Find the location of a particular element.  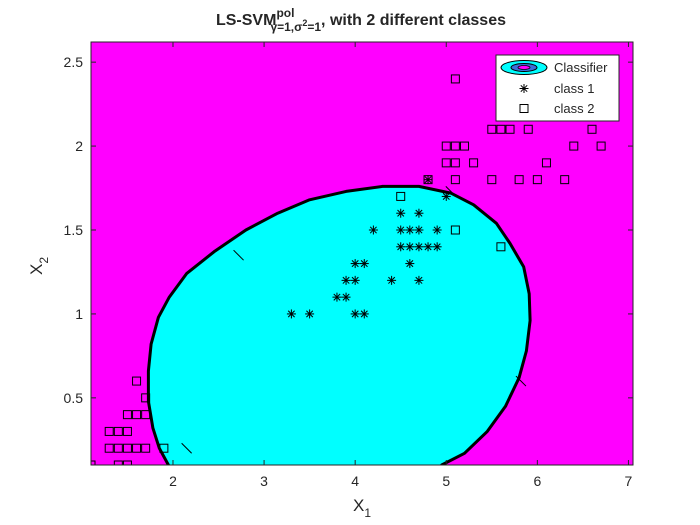

legend-class2-marker is located at coordinates (524, 108).